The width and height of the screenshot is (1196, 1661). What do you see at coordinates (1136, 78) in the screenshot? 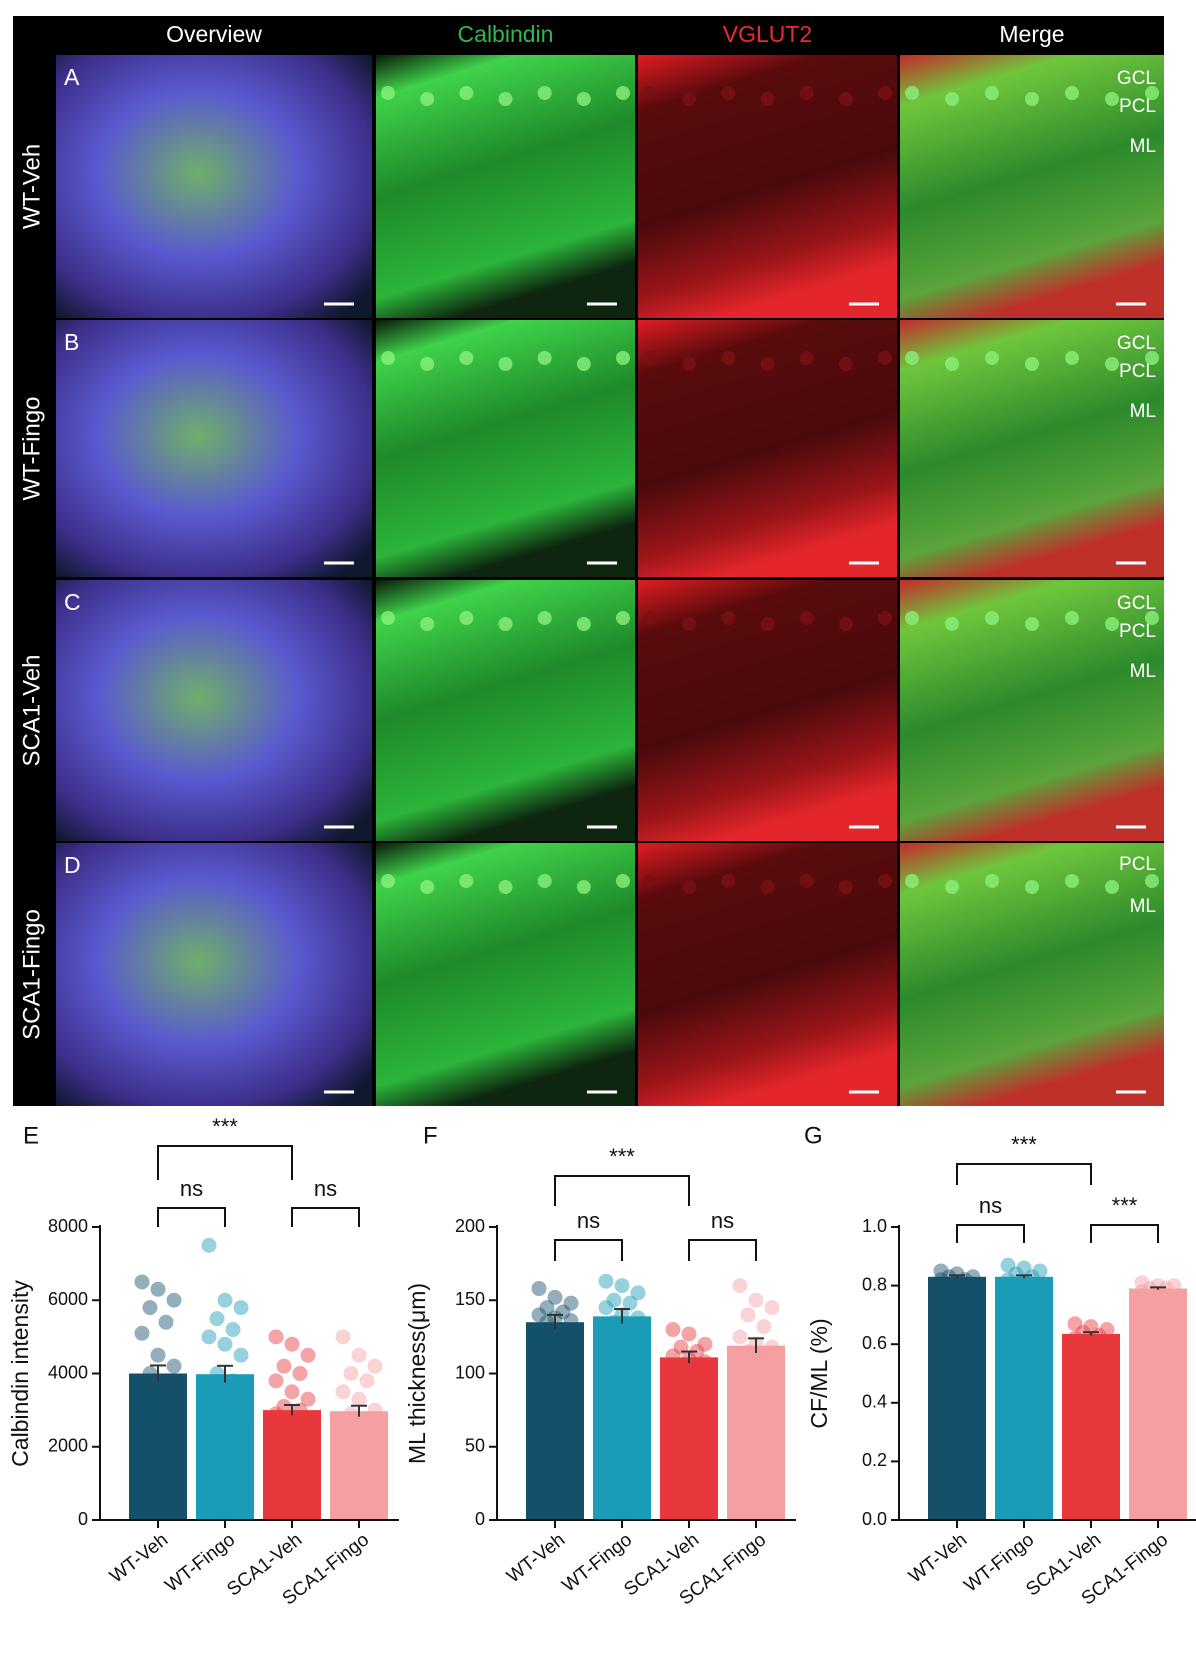
I see `layer-label: GCL` at bounding box center [1136, 78].